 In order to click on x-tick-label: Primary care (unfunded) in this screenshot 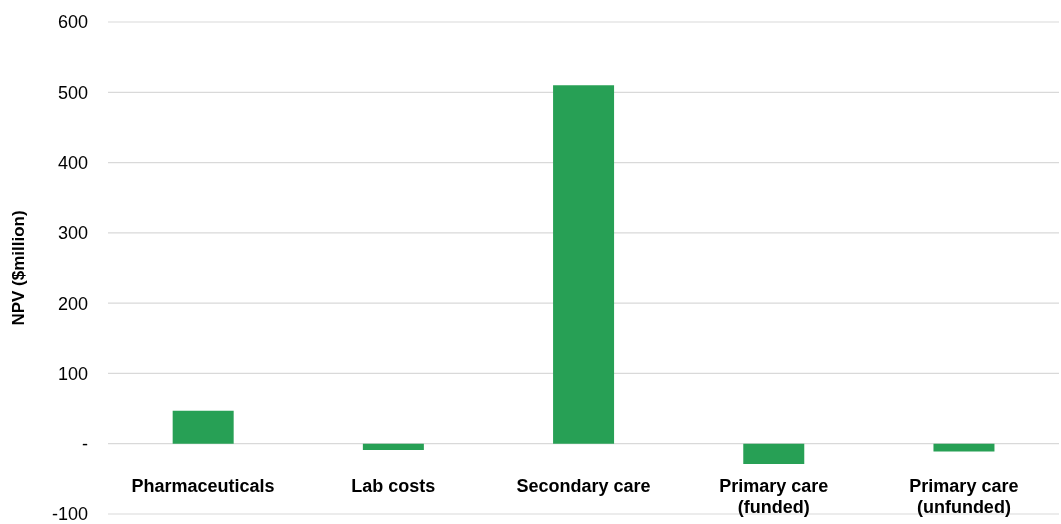, I will do `click(964, 496)`.